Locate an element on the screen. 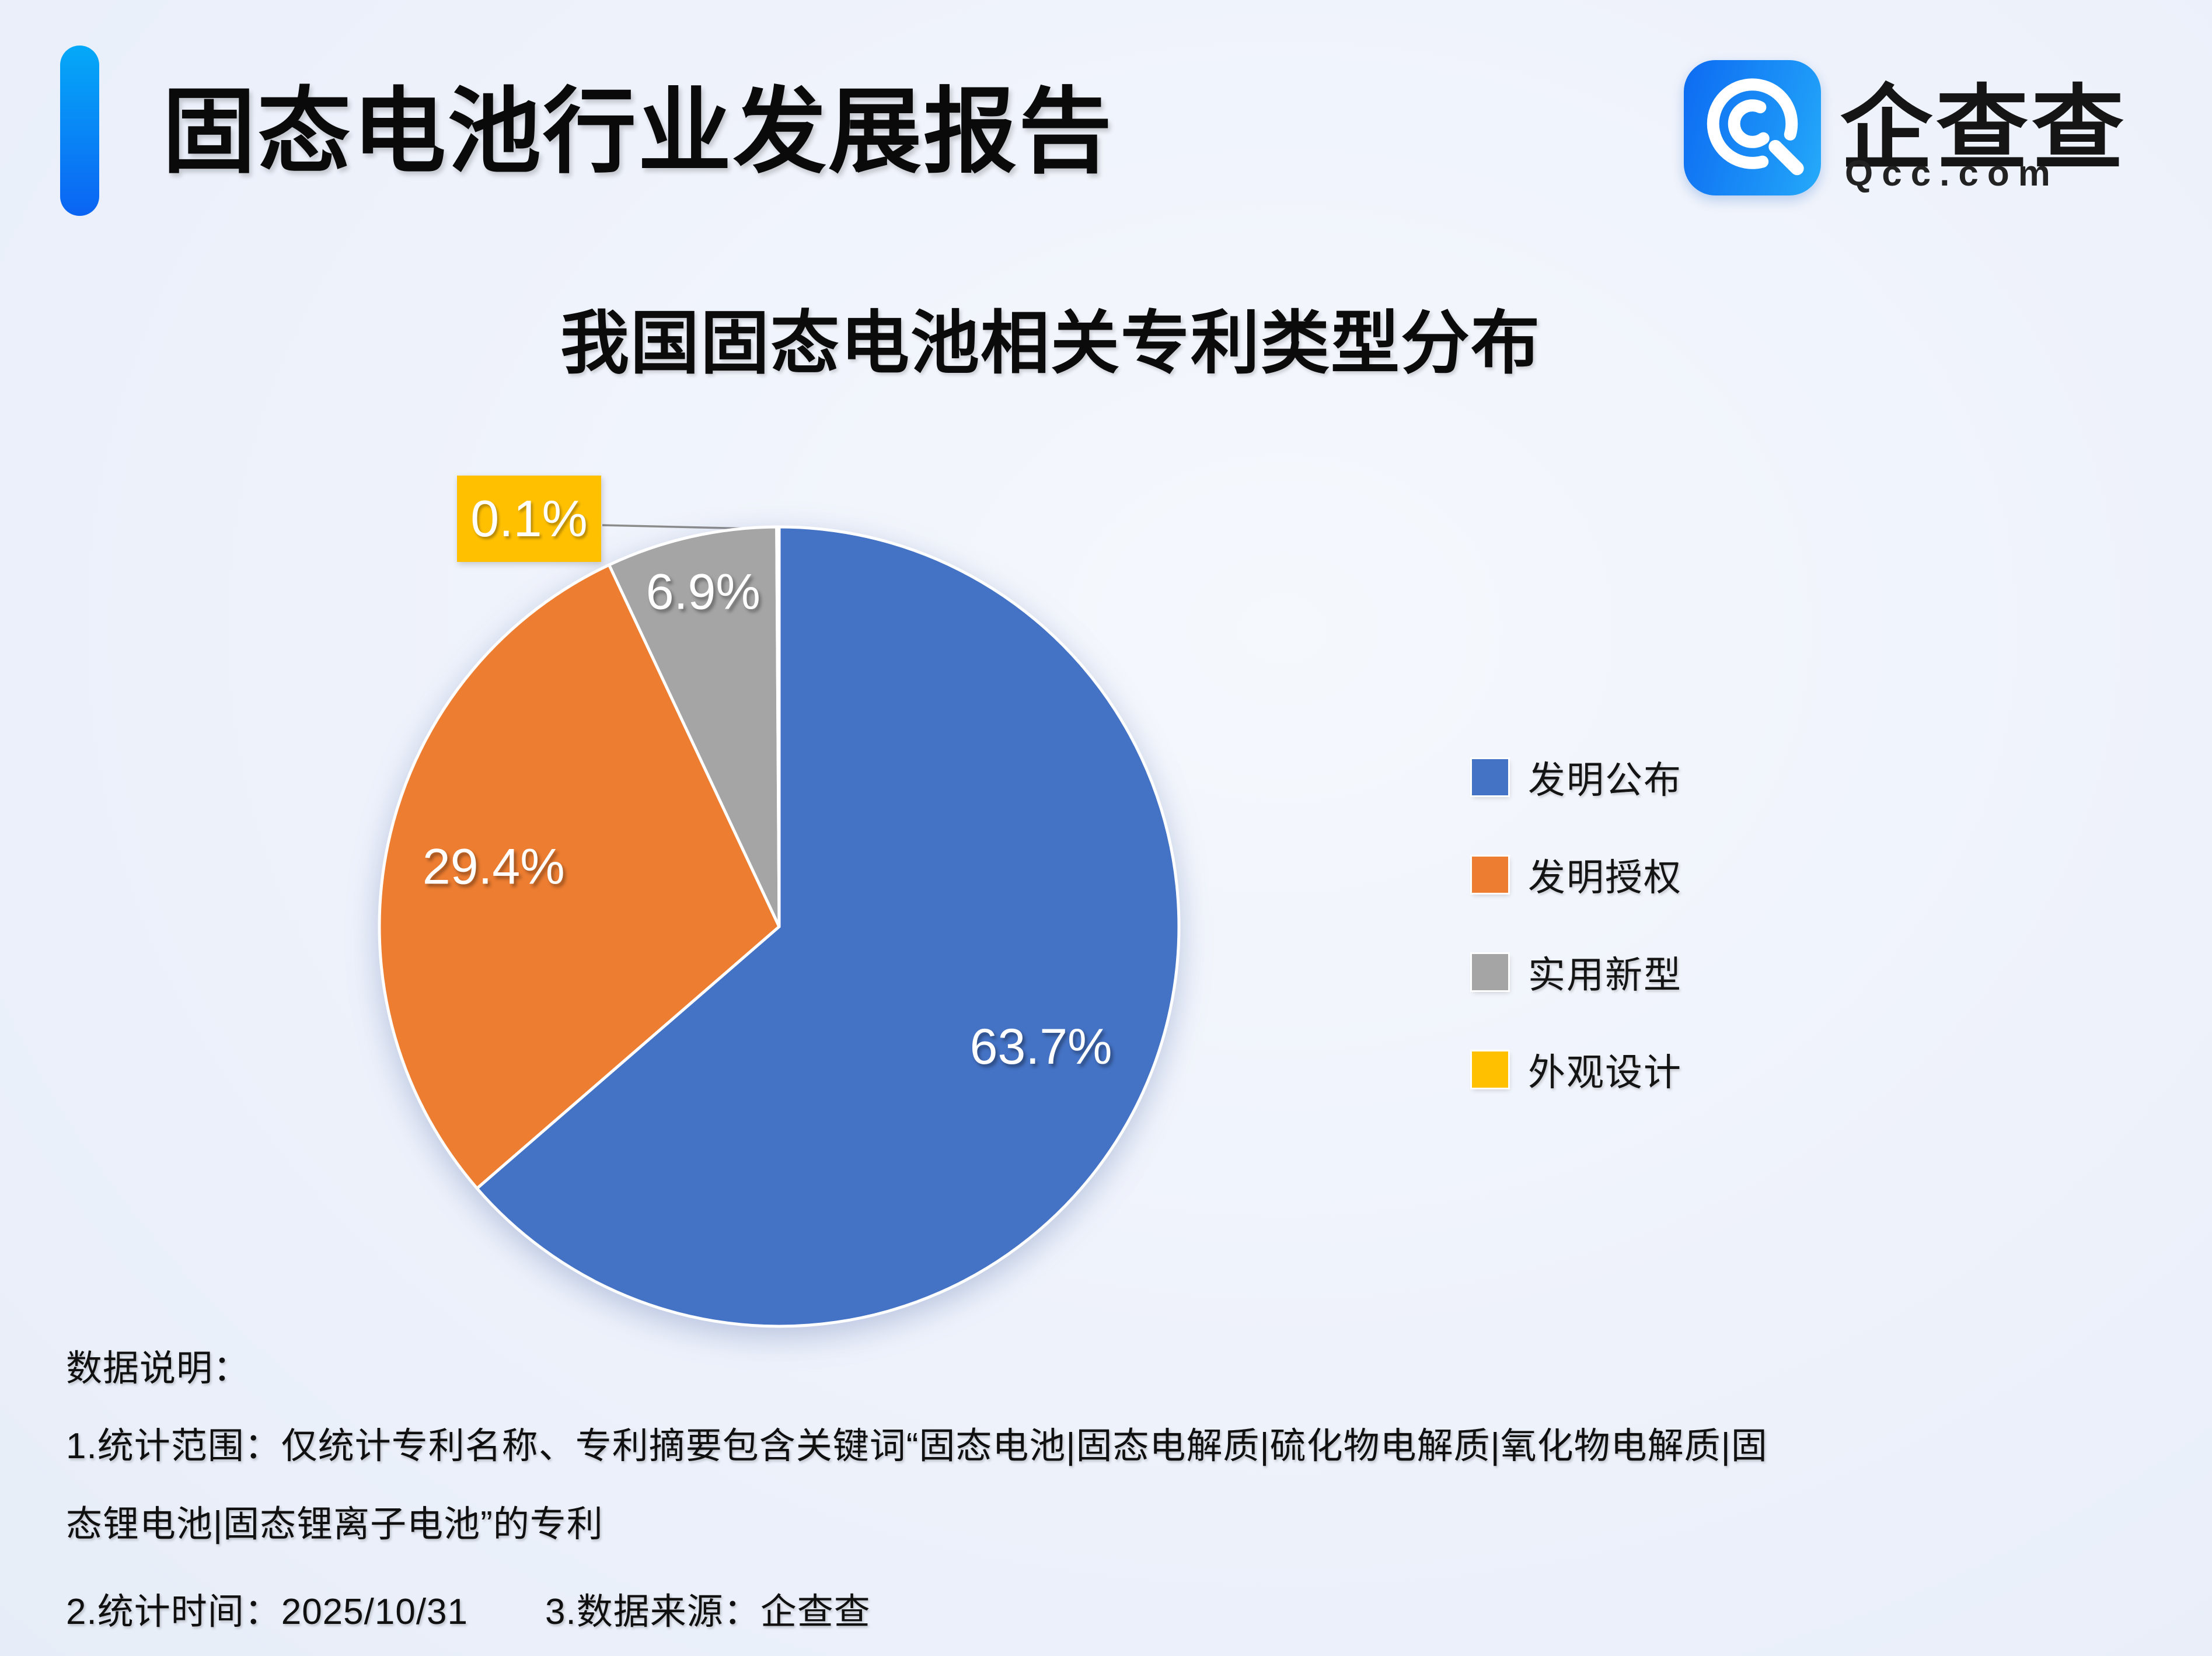 The image size is (2212, 1656). legend-item-4: 外观设计 is located at coordinates (1577, 1072).